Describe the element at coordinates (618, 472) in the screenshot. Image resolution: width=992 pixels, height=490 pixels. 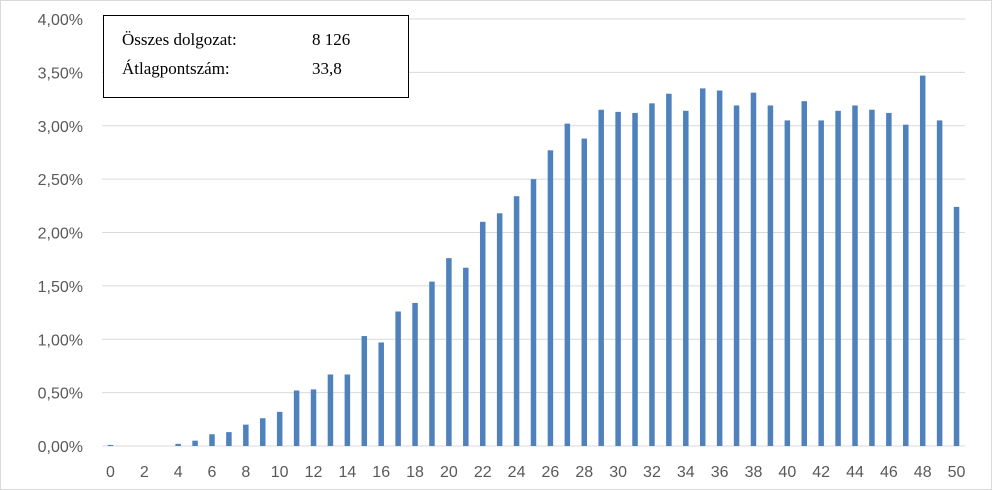
I see `x-tick-label: 30` at that location.